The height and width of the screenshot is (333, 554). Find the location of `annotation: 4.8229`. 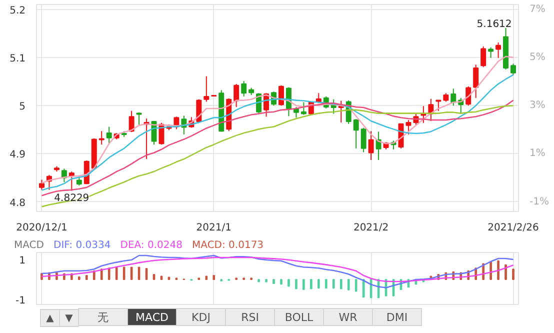

annotation: 4.8229 is located at coordinates (72, 198).